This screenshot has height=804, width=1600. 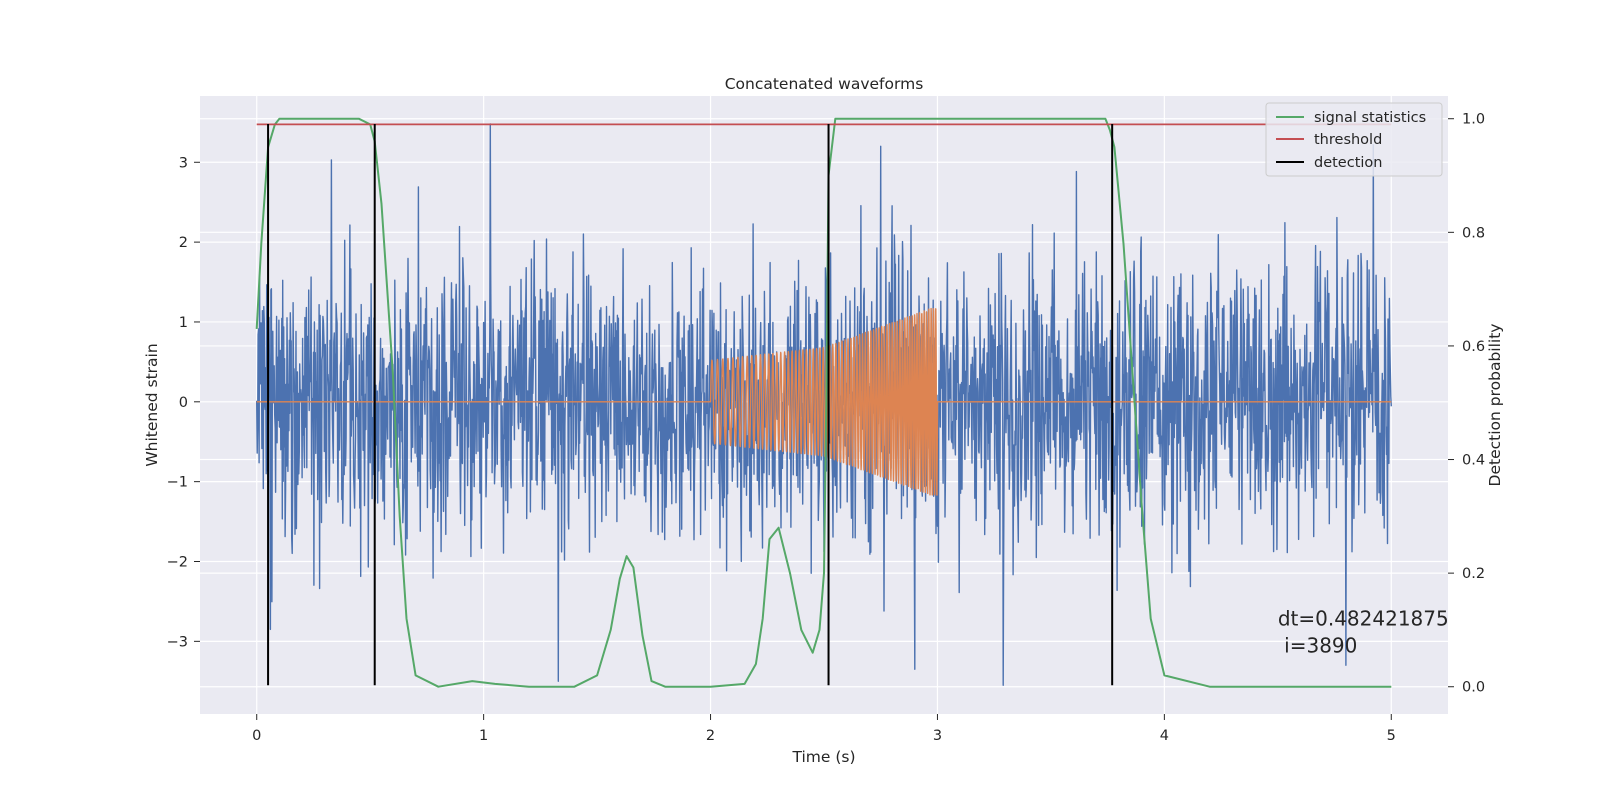 What do you see at coordinates (177, 642) in the screenshot?
I see `y-tick-label: −3` at bounding box center [177, 642].